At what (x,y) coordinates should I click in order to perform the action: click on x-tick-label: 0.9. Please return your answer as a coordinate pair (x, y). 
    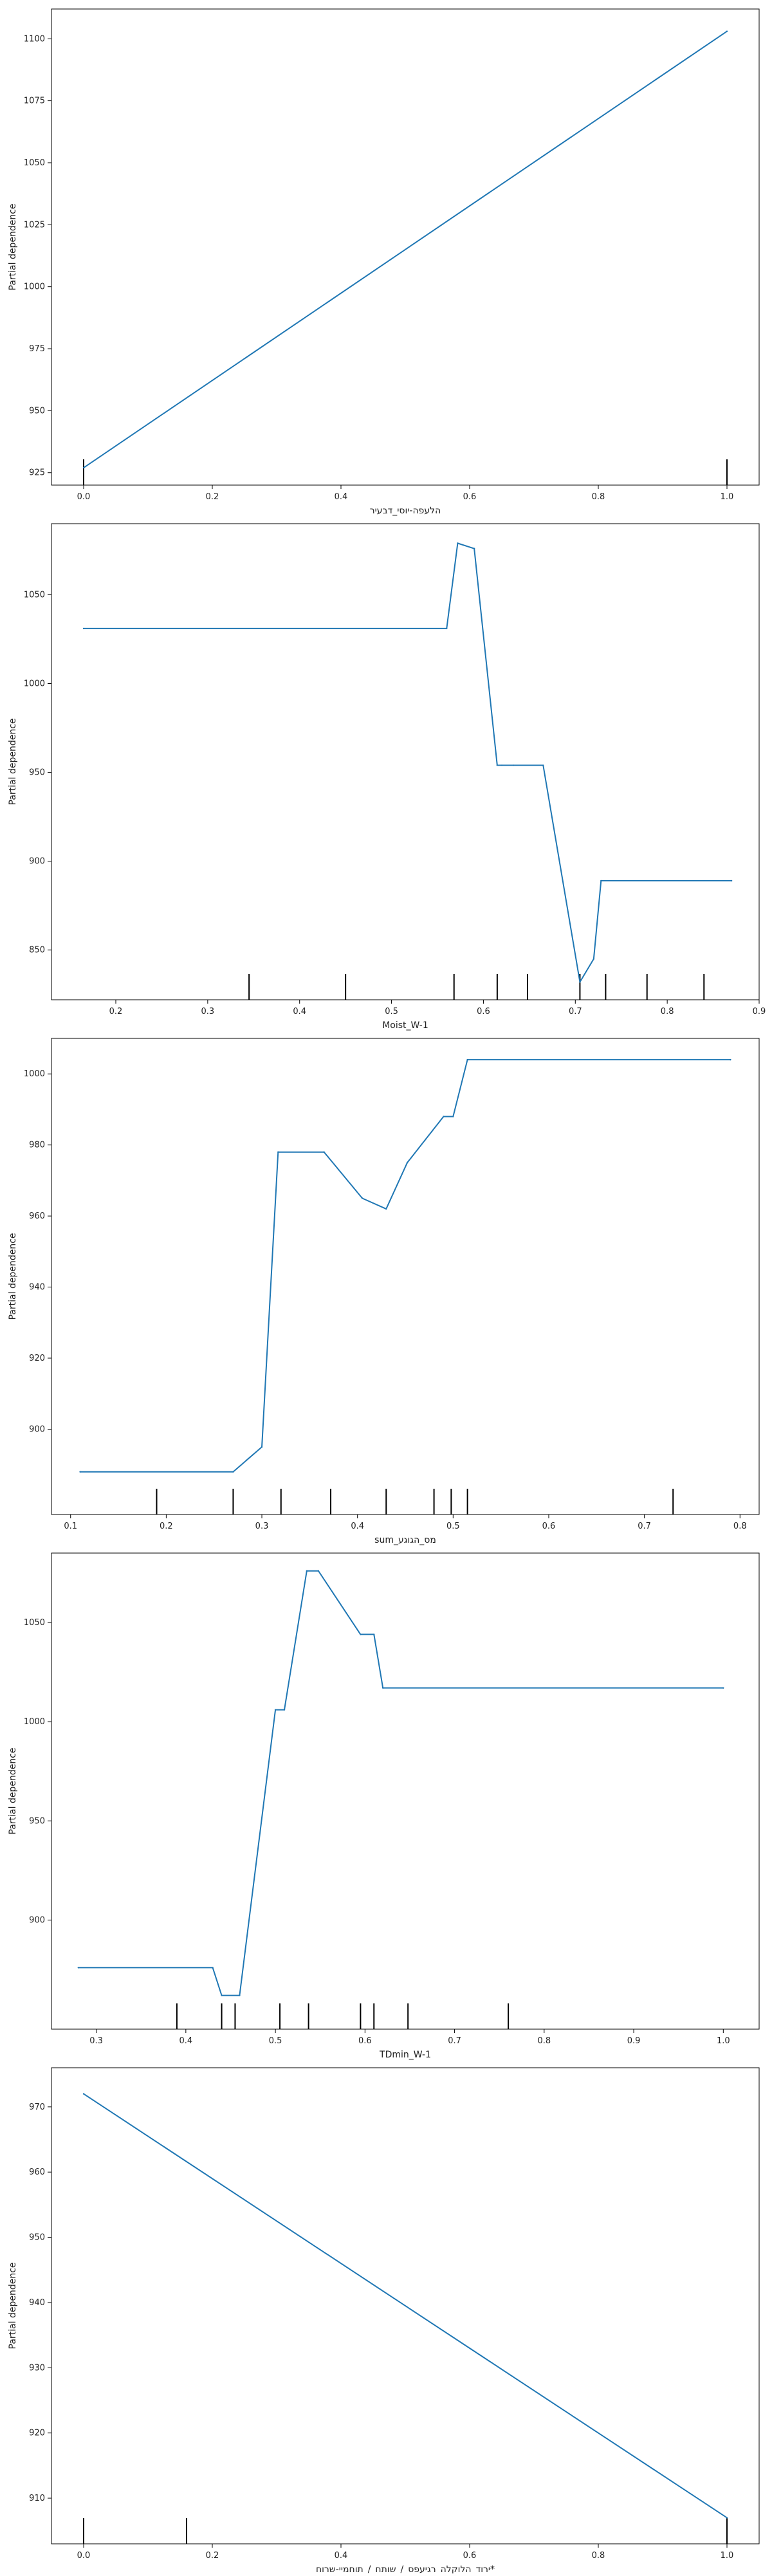
    Looking at the image, I should click on (759, 1012).